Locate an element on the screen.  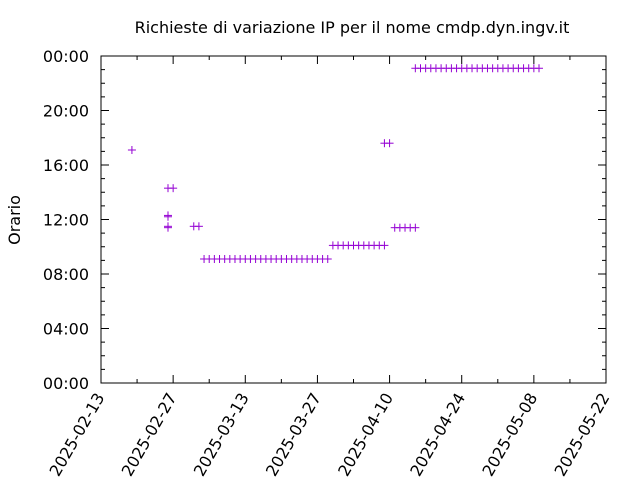
x-tick-label: 2025-03-13 is located at coordinates (221, 435).